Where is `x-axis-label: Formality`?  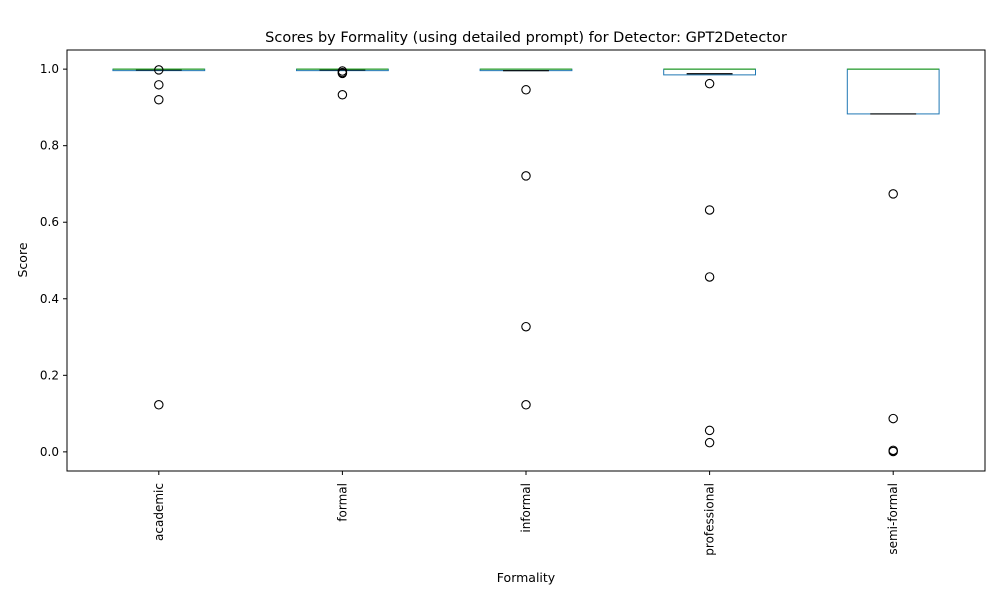
x-axis-label: Formality is located at coordinates (526, 577).